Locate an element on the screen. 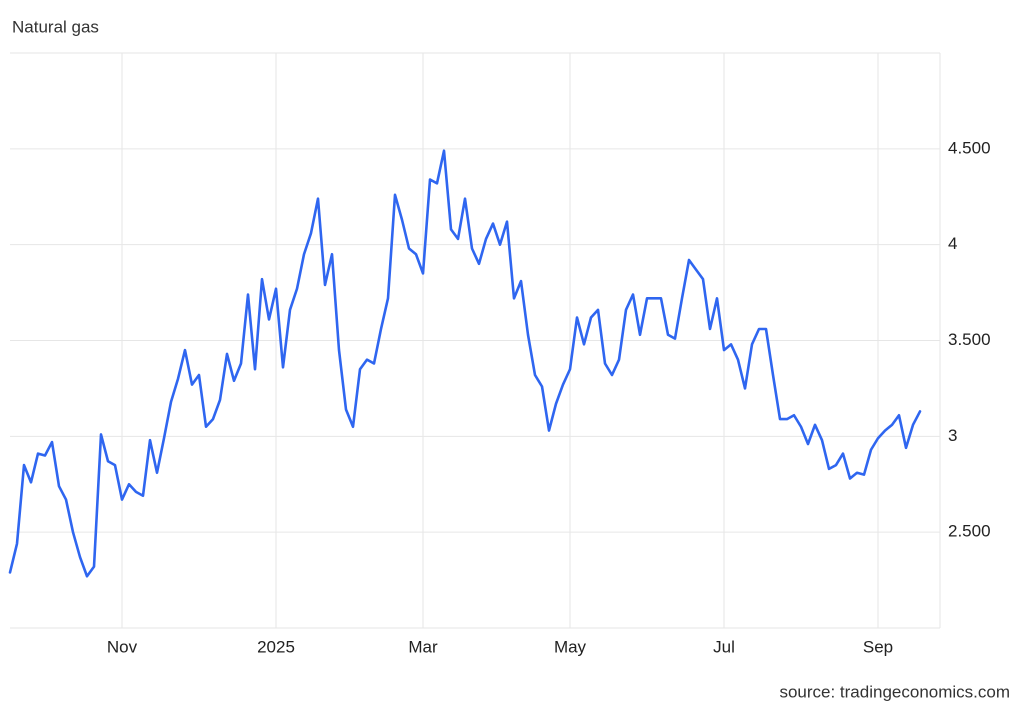 The image size is (1024, 710). y-tick-label: 4.500 is located at coordinates (969, 147).